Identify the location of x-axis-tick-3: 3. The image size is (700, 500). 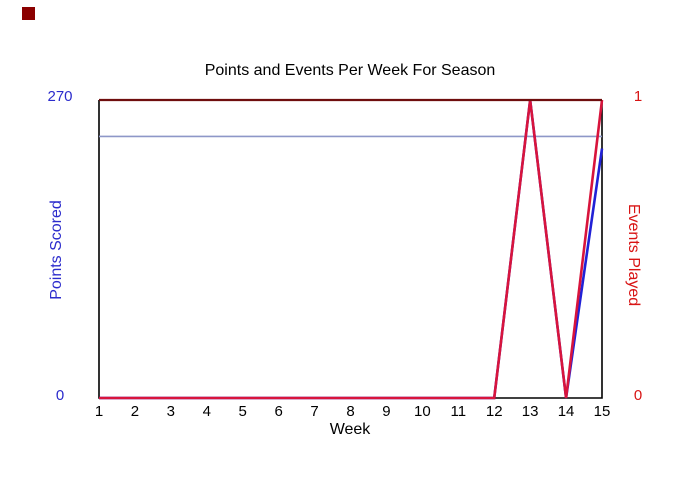
(171, 411).